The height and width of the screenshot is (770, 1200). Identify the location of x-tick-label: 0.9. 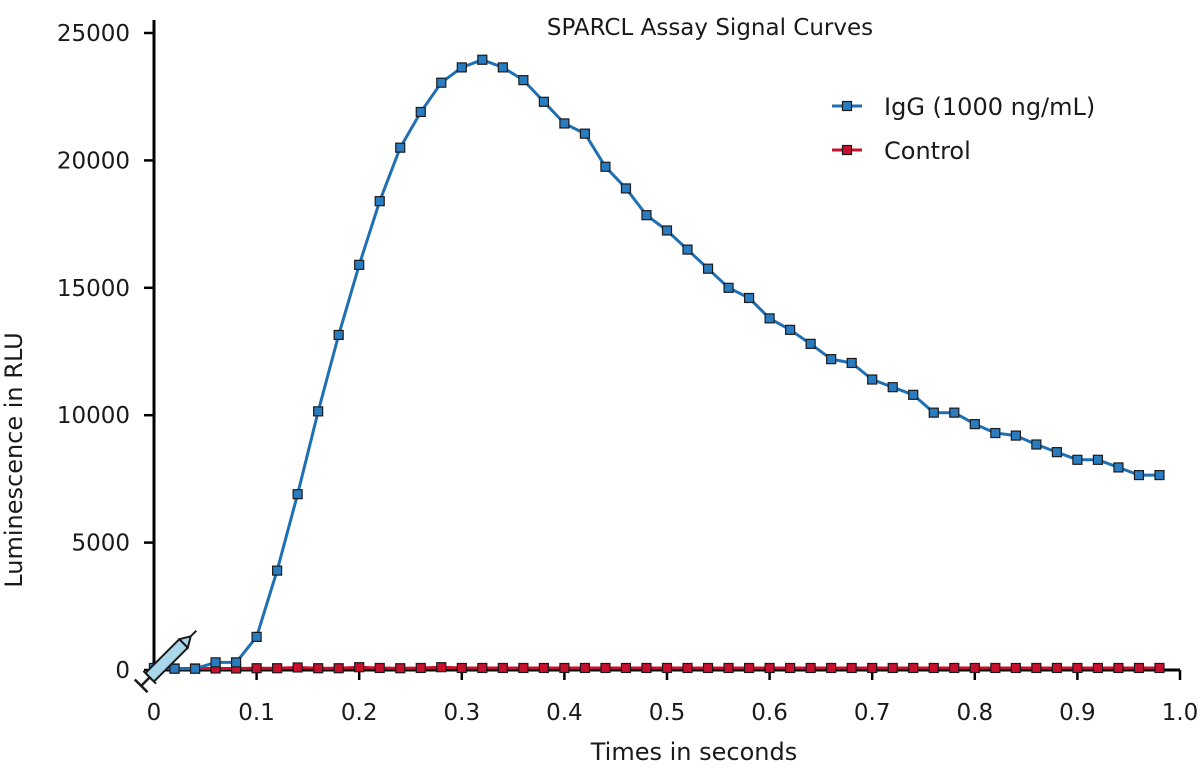
(1077, 713).